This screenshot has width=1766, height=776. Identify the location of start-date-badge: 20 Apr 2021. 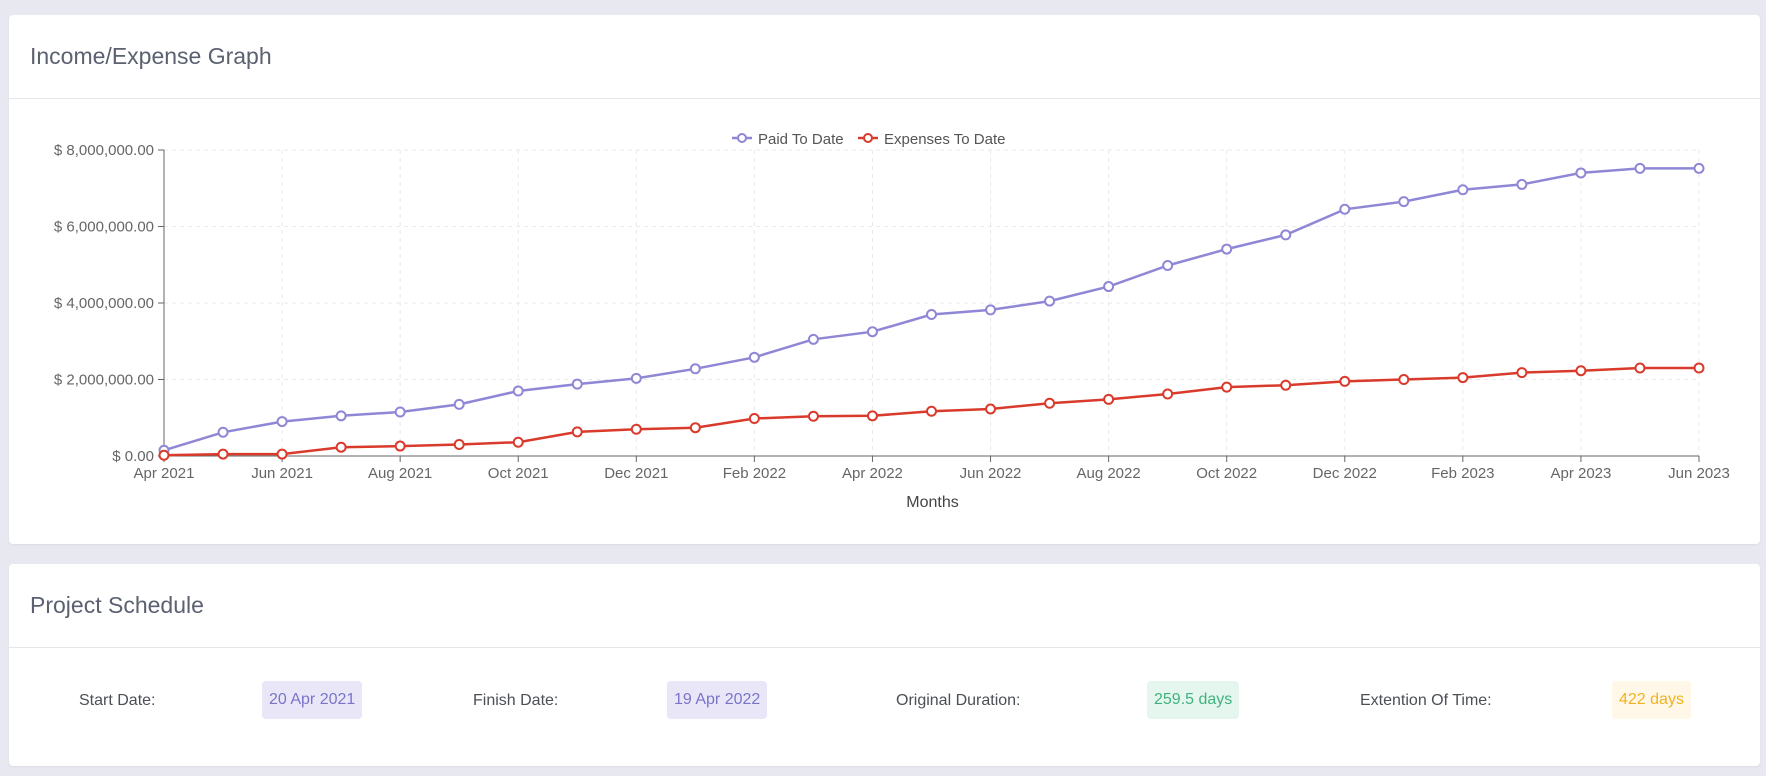
(312, 700).